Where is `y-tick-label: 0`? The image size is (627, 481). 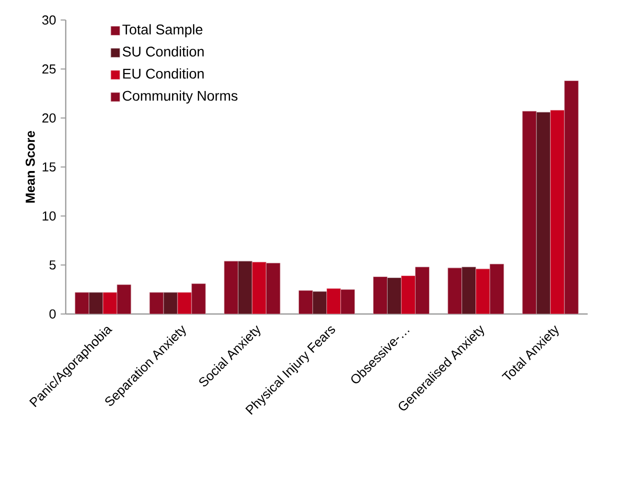
y-tick-label: 0 is located at coordinates (52, 314).